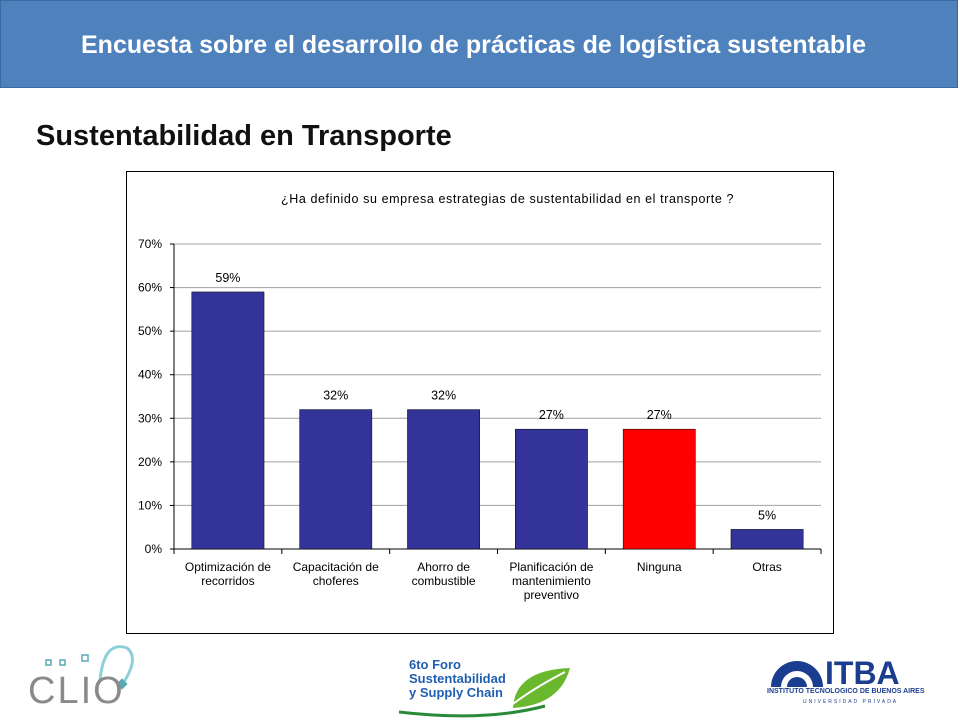 The height and width of the screenshot is (720, 960). Describe the element at coordinates (851, 702) in the screenshot. I see `itba-logo-tagline: UNIVERSIDAD PRIVADA` at that location.